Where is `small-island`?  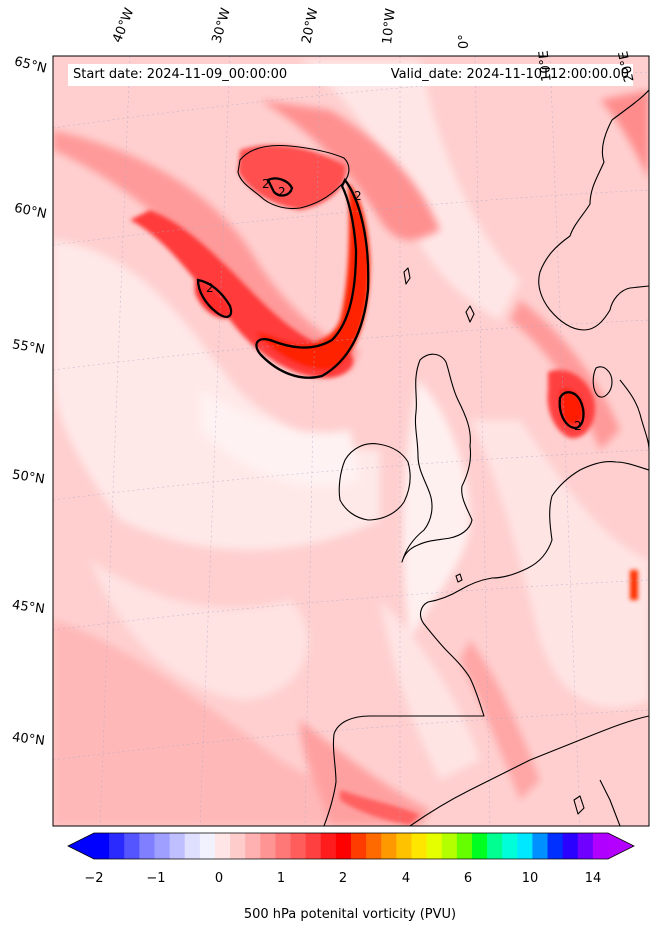 small-island is located at coordinates (459, 578).